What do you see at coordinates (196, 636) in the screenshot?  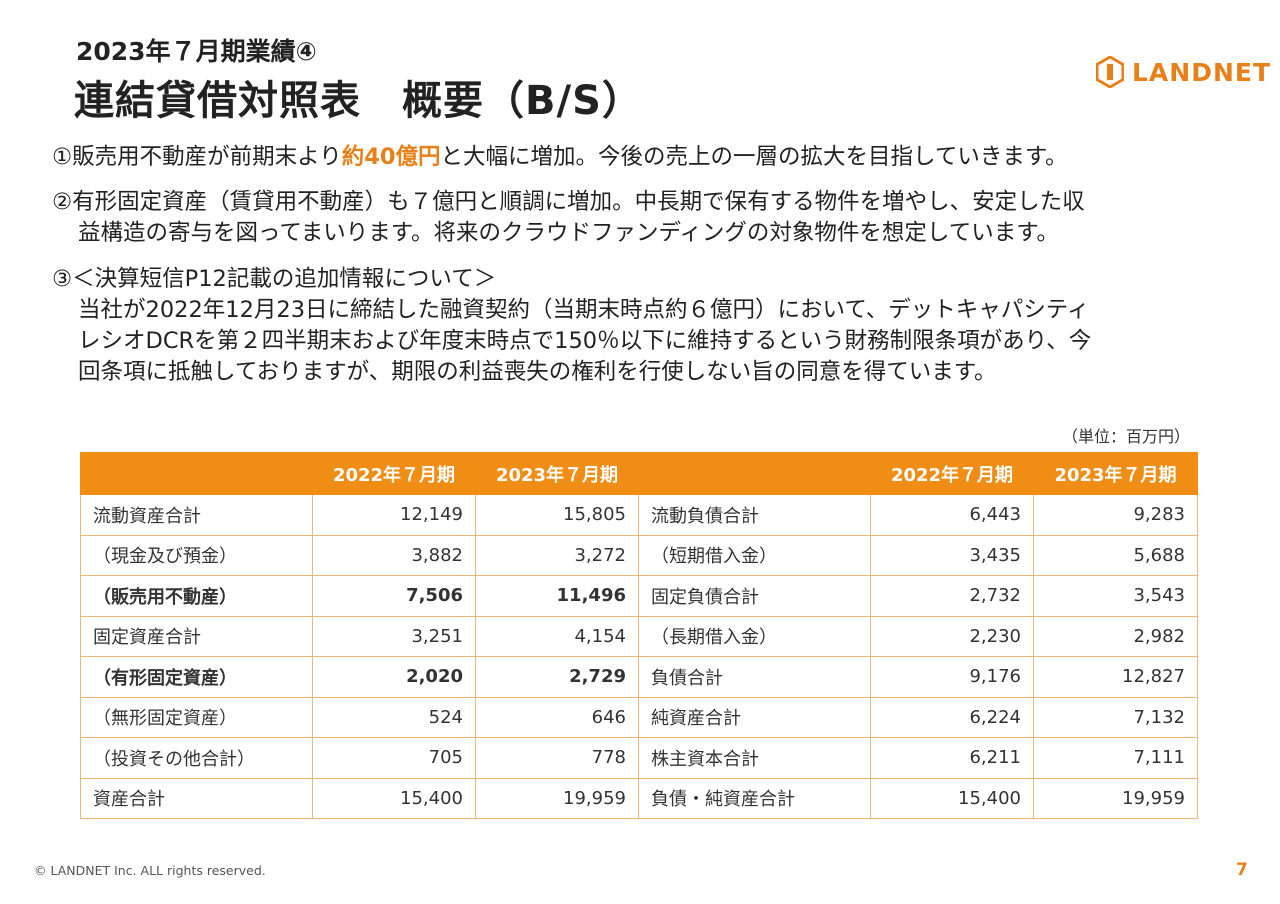 I see `asset-label: 固定資産合計` at bounding box center [196, 636].